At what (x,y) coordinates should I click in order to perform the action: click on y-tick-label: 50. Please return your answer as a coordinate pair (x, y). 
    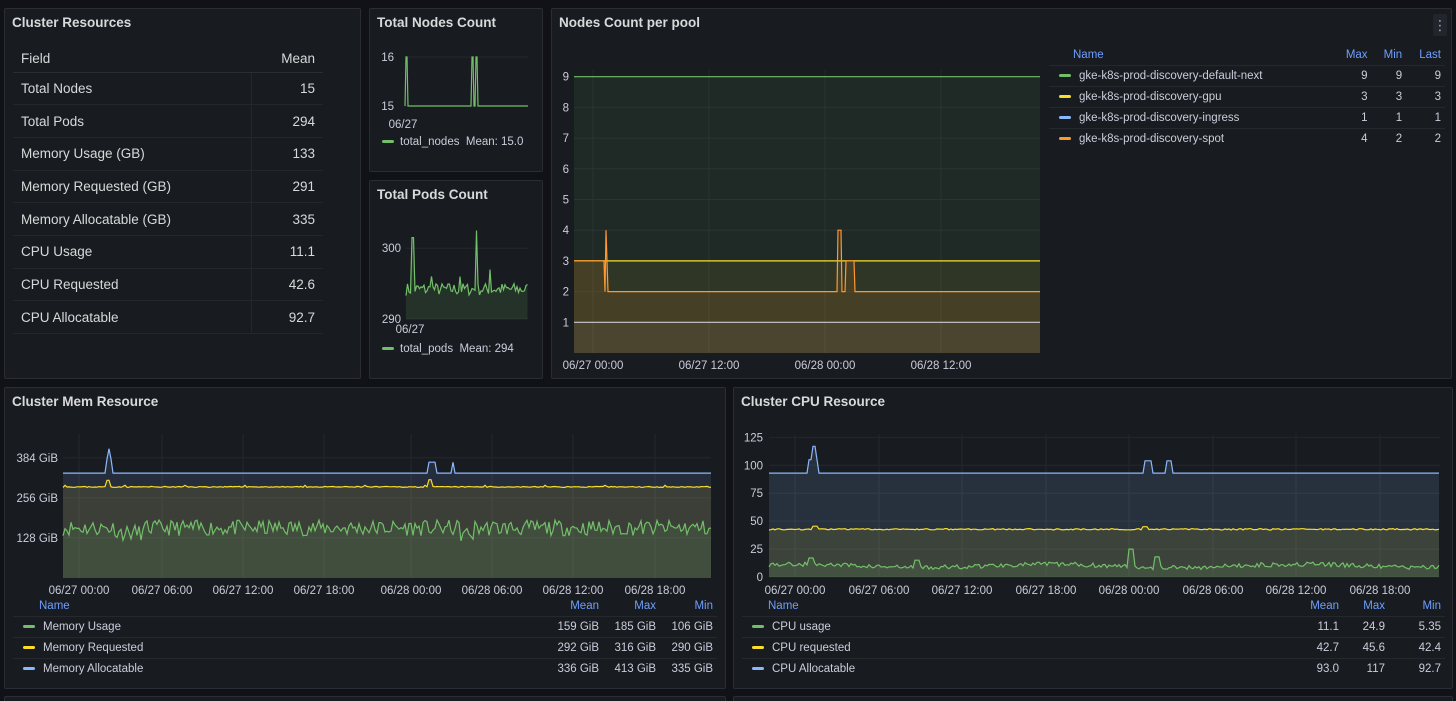
    Looking at the image, I should click on (756, 522).